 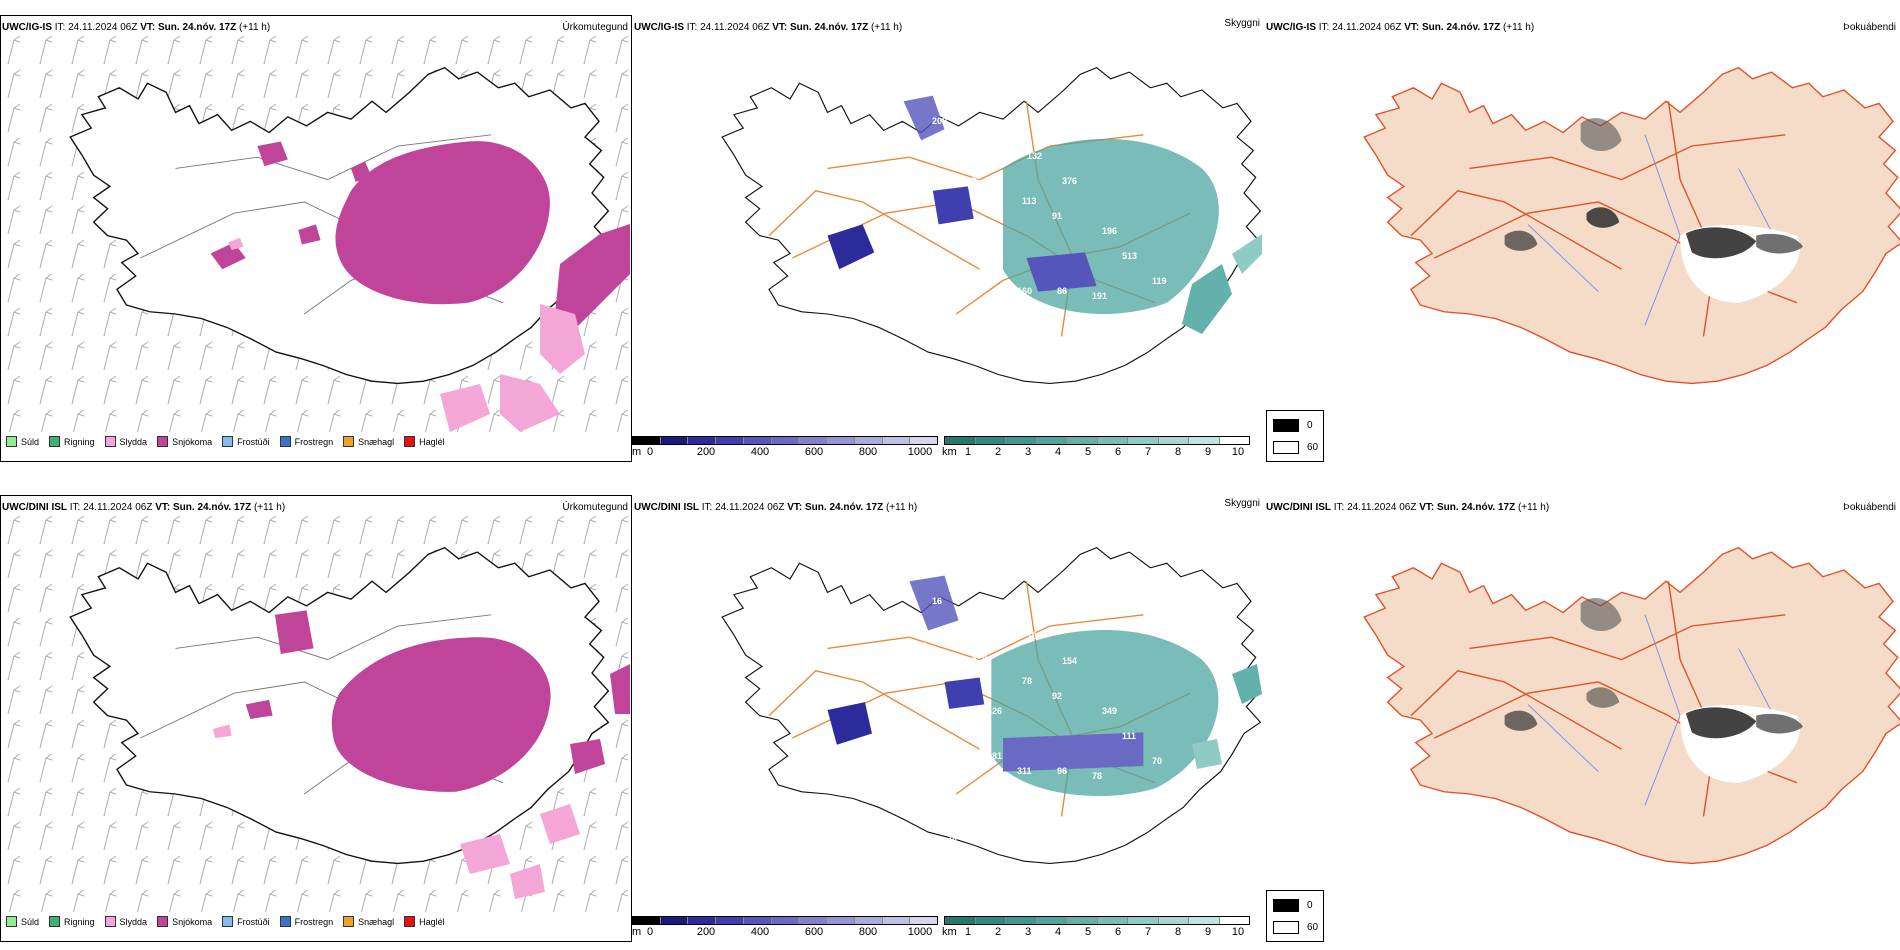 I want to click on cloud-base-label: 119, so click(x=1159, y=281).